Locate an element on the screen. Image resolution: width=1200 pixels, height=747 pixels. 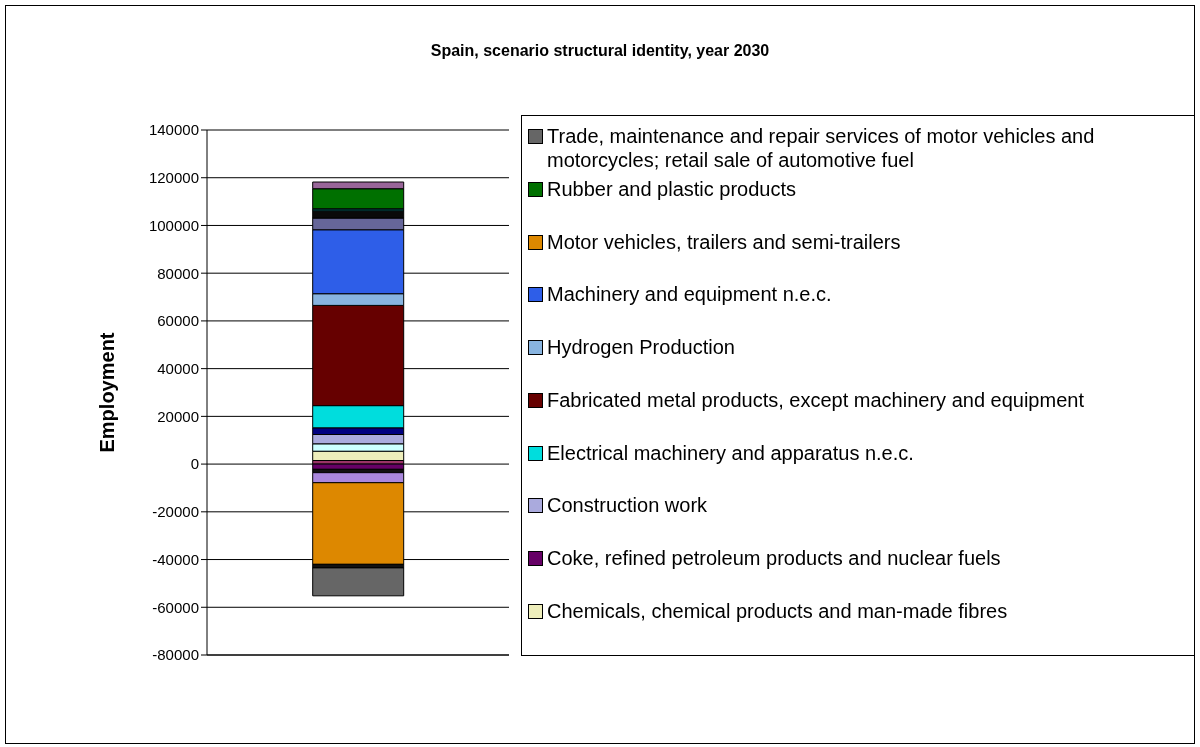
y-tick-label: -40000 is located at coordinates (175, 559).